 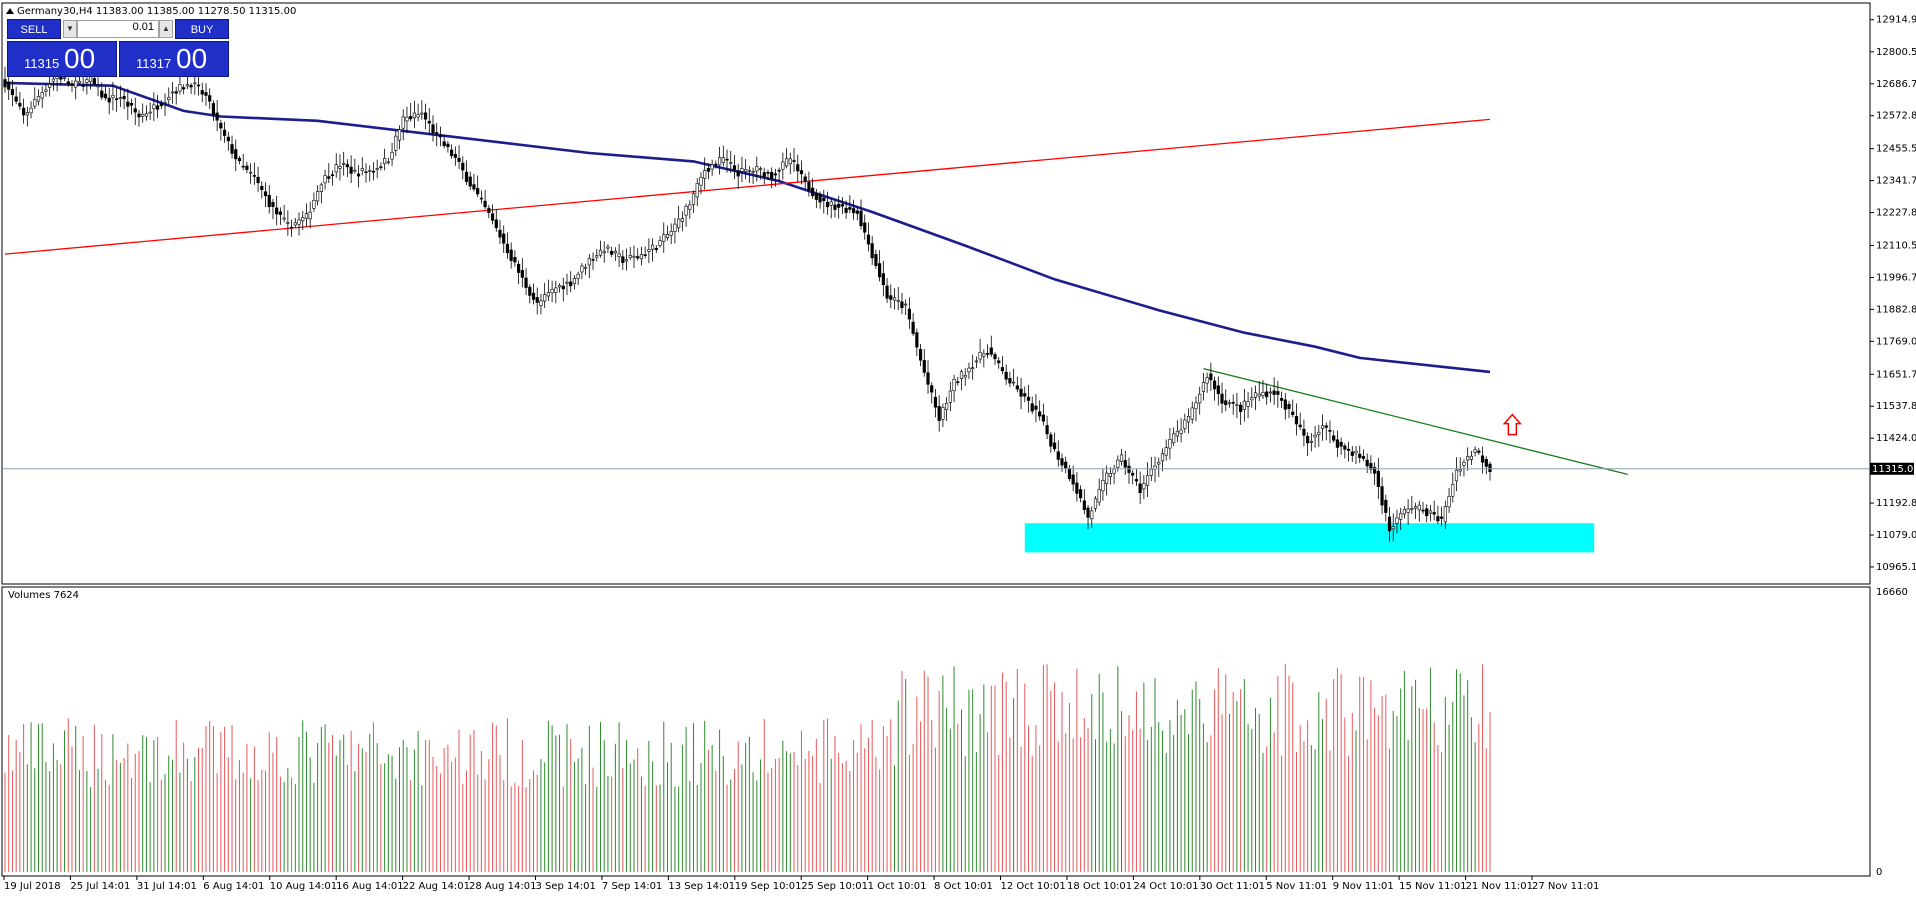 What do you see at coordinates (565, 886) in the screenshot?
I see `time-tick-label: 3 Sep 14:01` at bounding box center [565, 886].